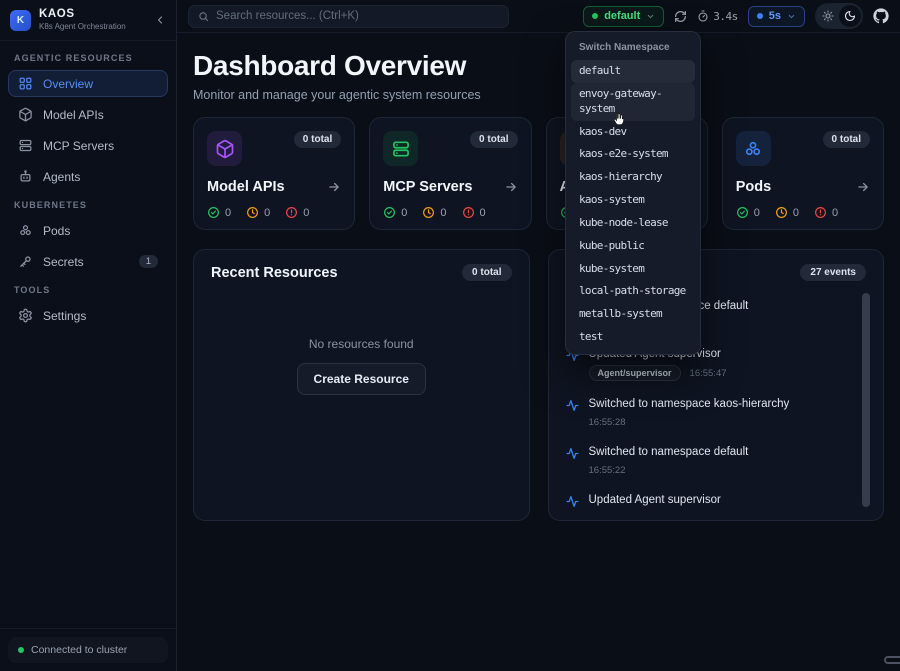 The height and width of the screenshot is (671, 900). I want to click on chevron-left-icon, so click(160, 20).